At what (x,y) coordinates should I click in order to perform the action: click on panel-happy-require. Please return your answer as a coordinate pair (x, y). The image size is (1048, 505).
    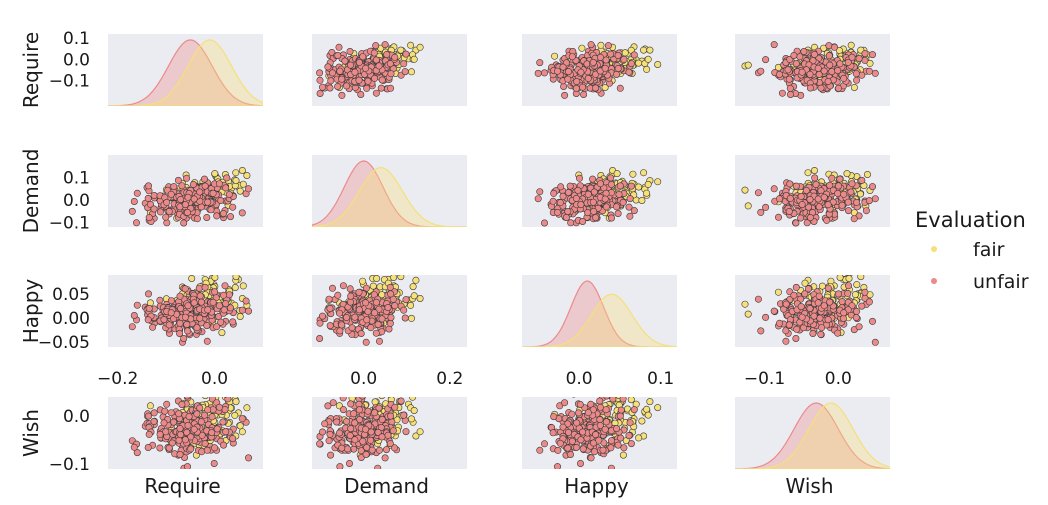
    Looking at the image, I should click on (185, 311).